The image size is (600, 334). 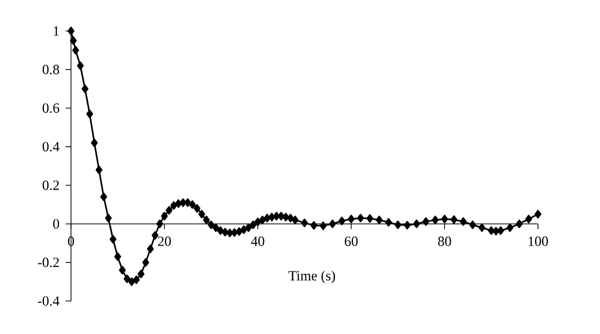 What do you see at coordinates (51, 108) in the screenshot?
I see `y-tick-label: 0.6` at bounding box center [51, 108].